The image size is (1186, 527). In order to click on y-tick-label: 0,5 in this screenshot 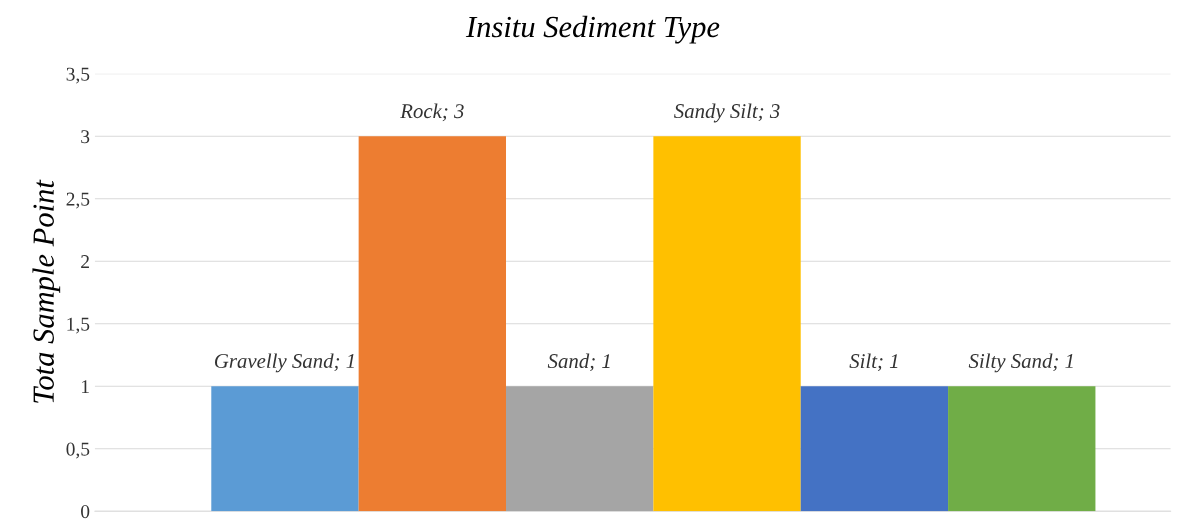, I will do `click(78, 450)`.